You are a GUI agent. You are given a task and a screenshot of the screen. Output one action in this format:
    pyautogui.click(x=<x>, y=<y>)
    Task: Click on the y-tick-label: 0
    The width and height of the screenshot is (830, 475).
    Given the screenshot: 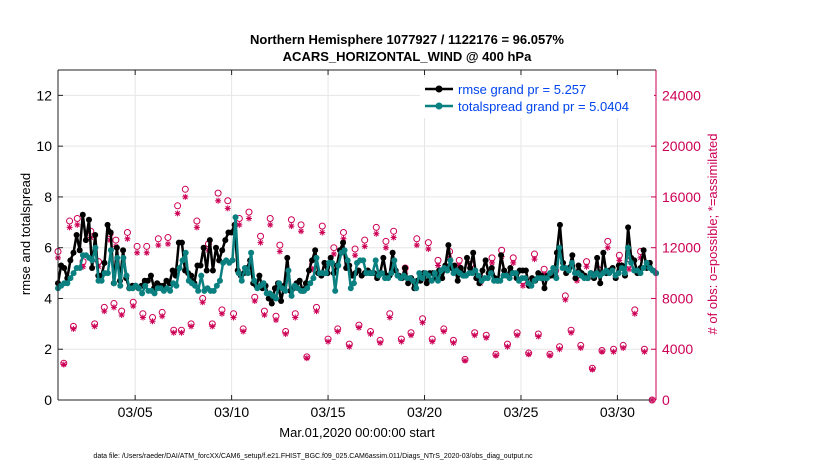 What is the action you would take?
    pyautogui.click(x=48, y=400)
    